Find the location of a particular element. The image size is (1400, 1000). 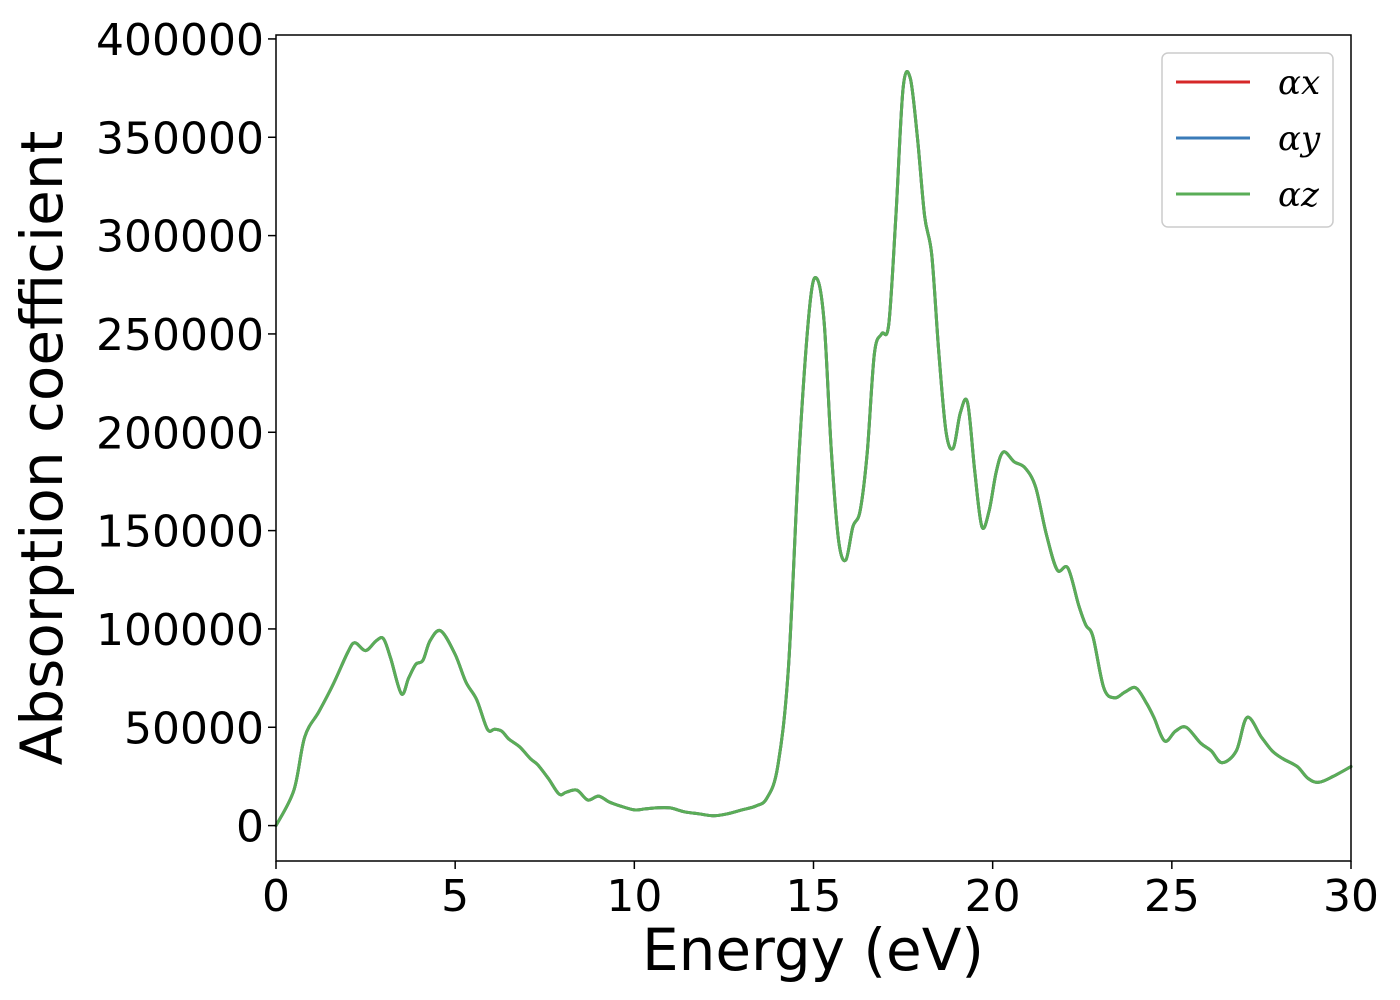

y-axis-label: Absorption coefficient is located at coordinates (42, 448).